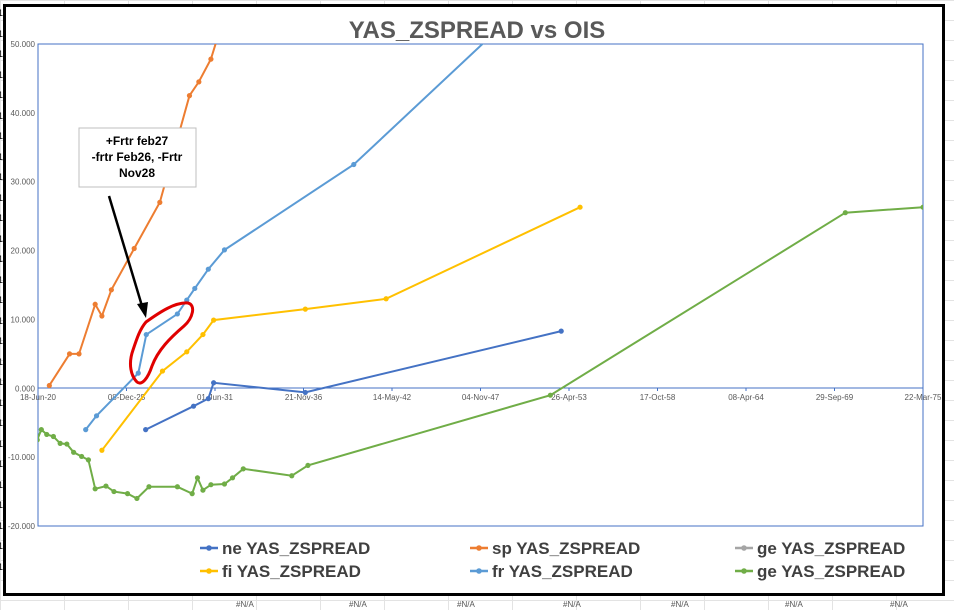 The width and height of the screenshot is (954, 610). Describe the element at coordinates (353, 380) in the screenshot. I see `series-line` at that location.